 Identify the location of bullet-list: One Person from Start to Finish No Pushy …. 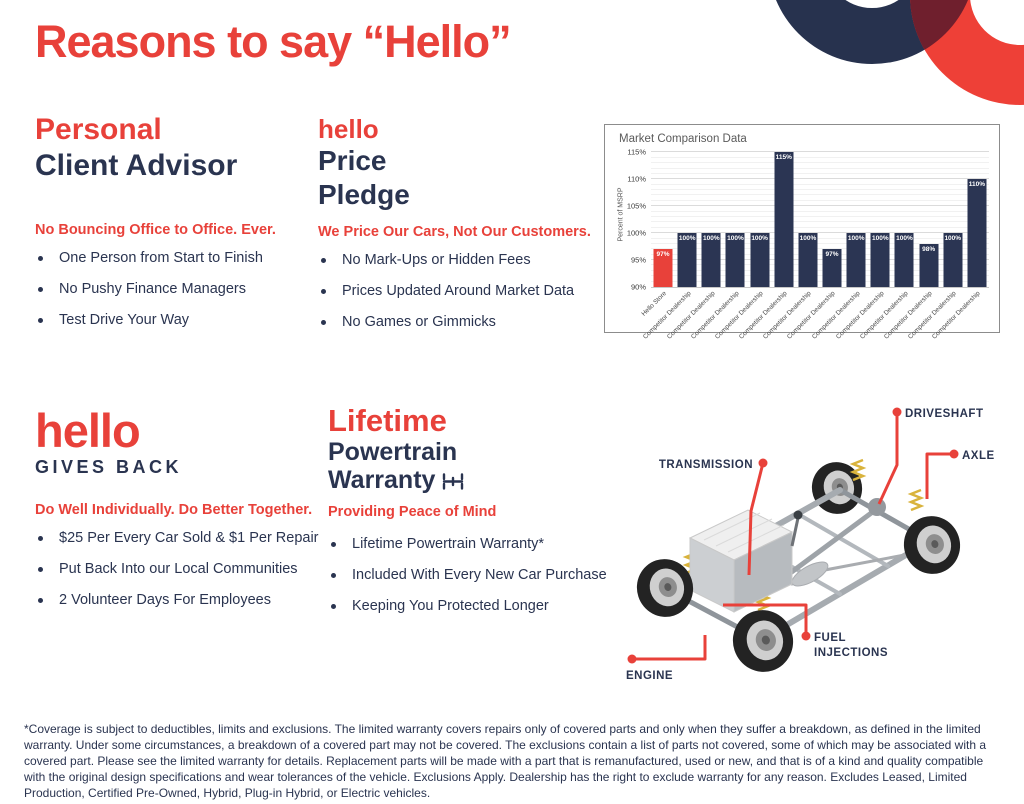
(174, 289).